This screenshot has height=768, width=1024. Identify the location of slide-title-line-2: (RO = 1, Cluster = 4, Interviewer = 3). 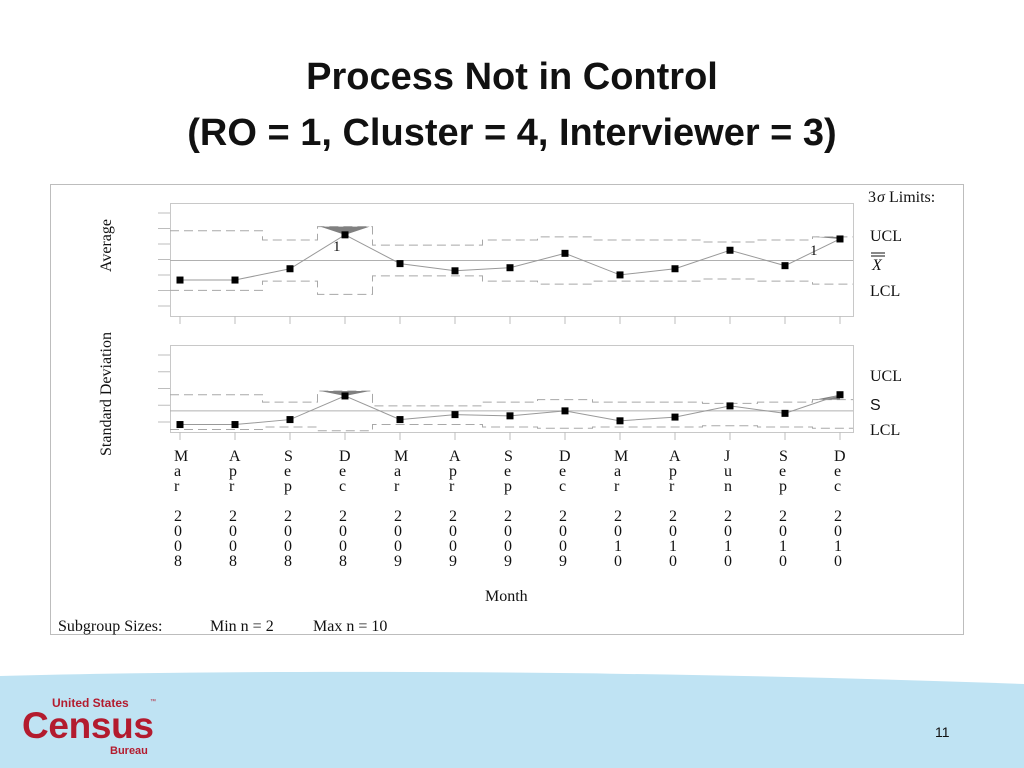
(512, 133).